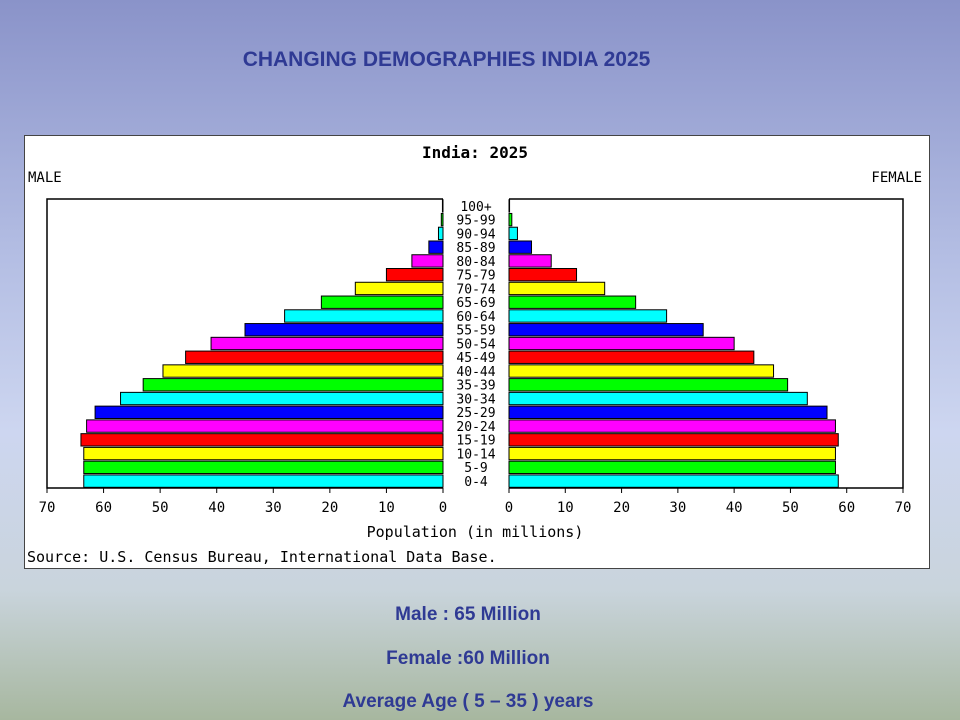 Image resolution: width=960 pixels, height=720 pixels. What do you see at coordinates (442, 206) in the screenshot?
I see `male-bar-100+` at bounding box center [442, 206].